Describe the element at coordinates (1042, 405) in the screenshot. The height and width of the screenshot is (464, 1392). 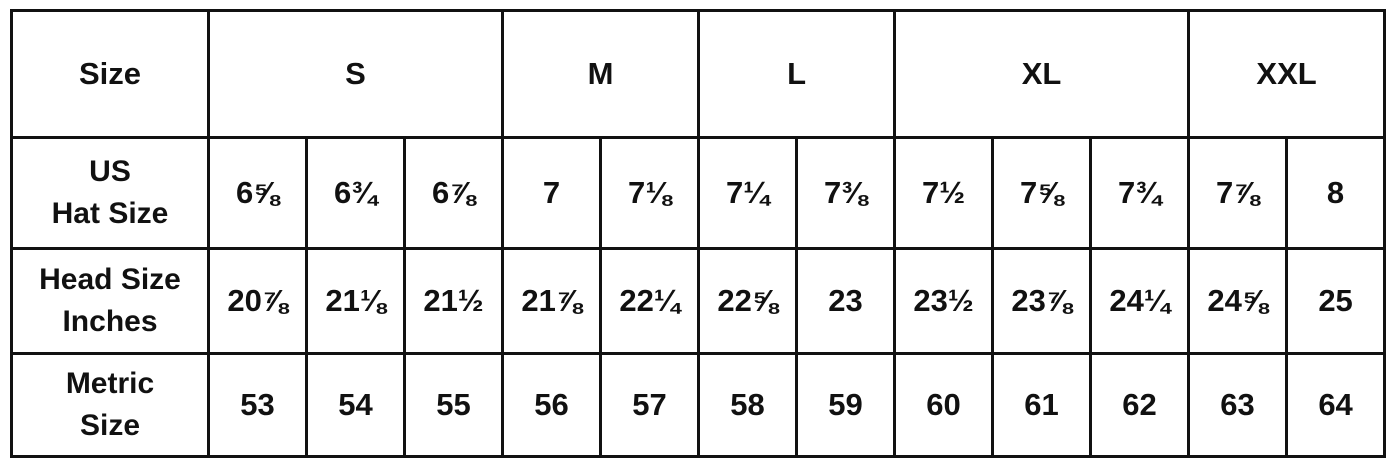
I see `size-value-cell: 61` at that location.